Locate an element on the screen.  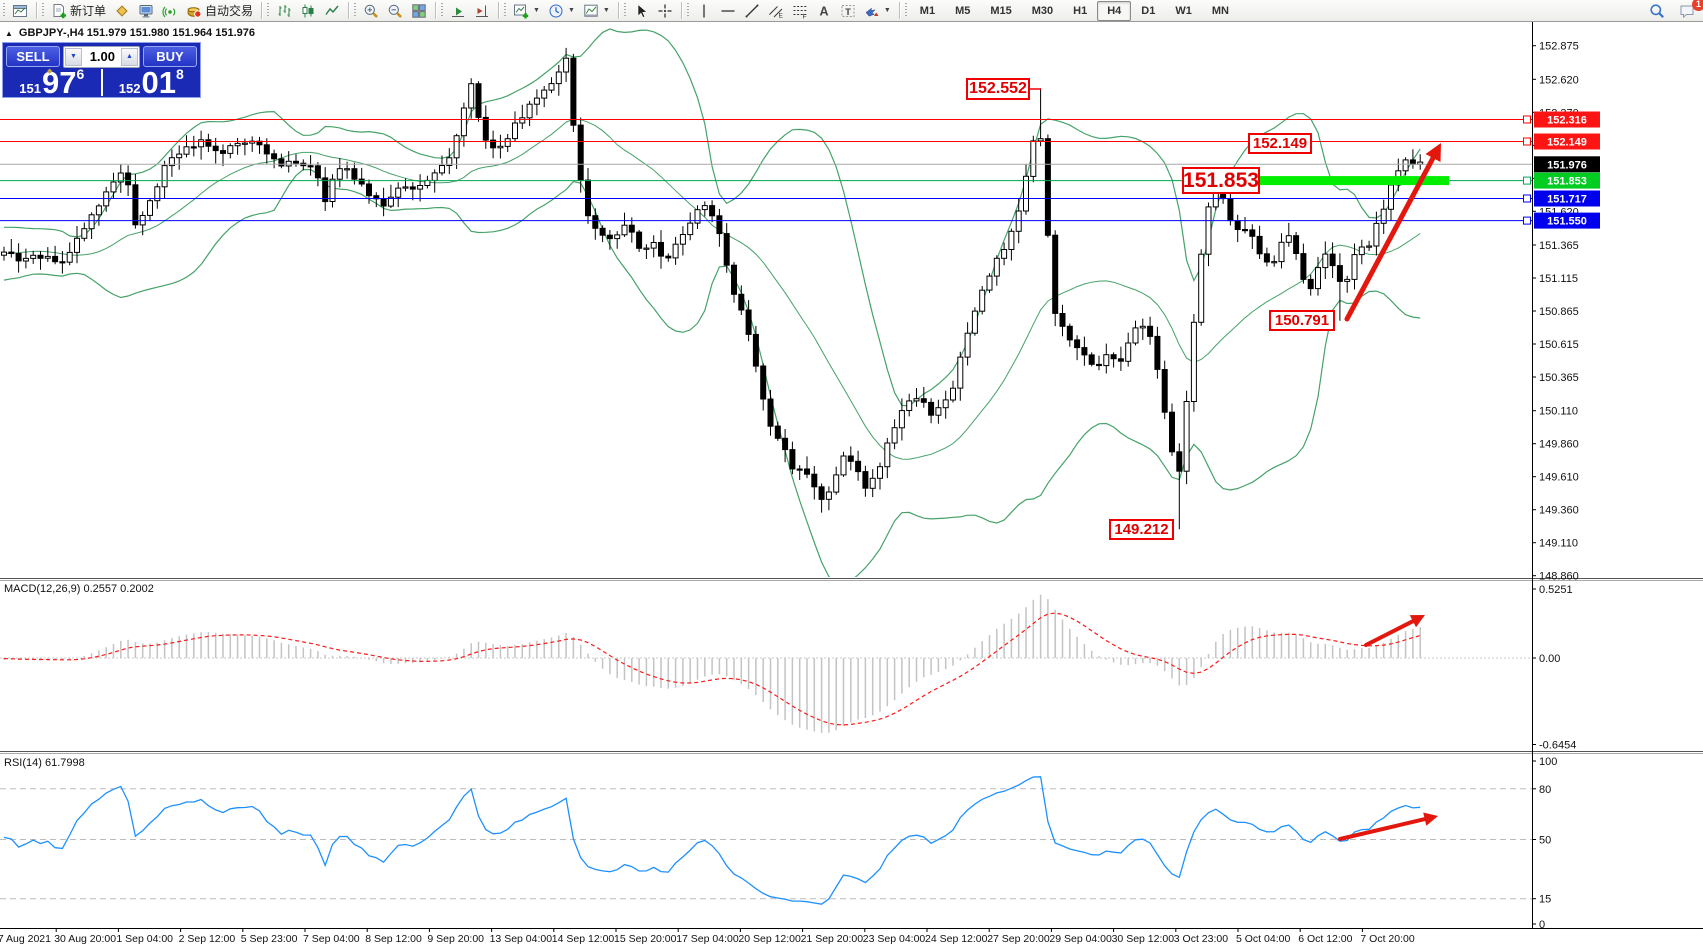
tf-mn-label: MN is located at coordinates (1220, 10).